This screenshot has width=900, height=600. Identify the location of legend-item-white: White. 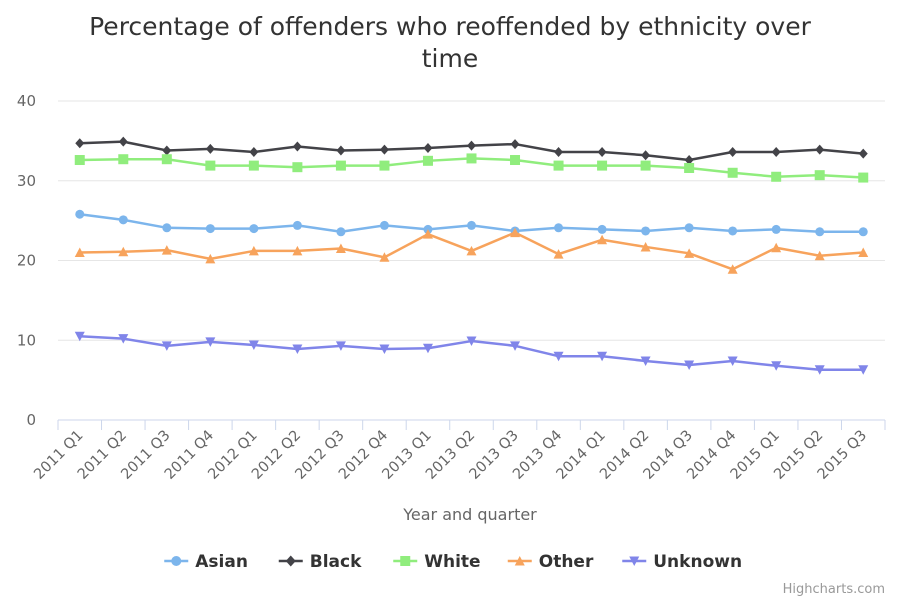
(437, 562).